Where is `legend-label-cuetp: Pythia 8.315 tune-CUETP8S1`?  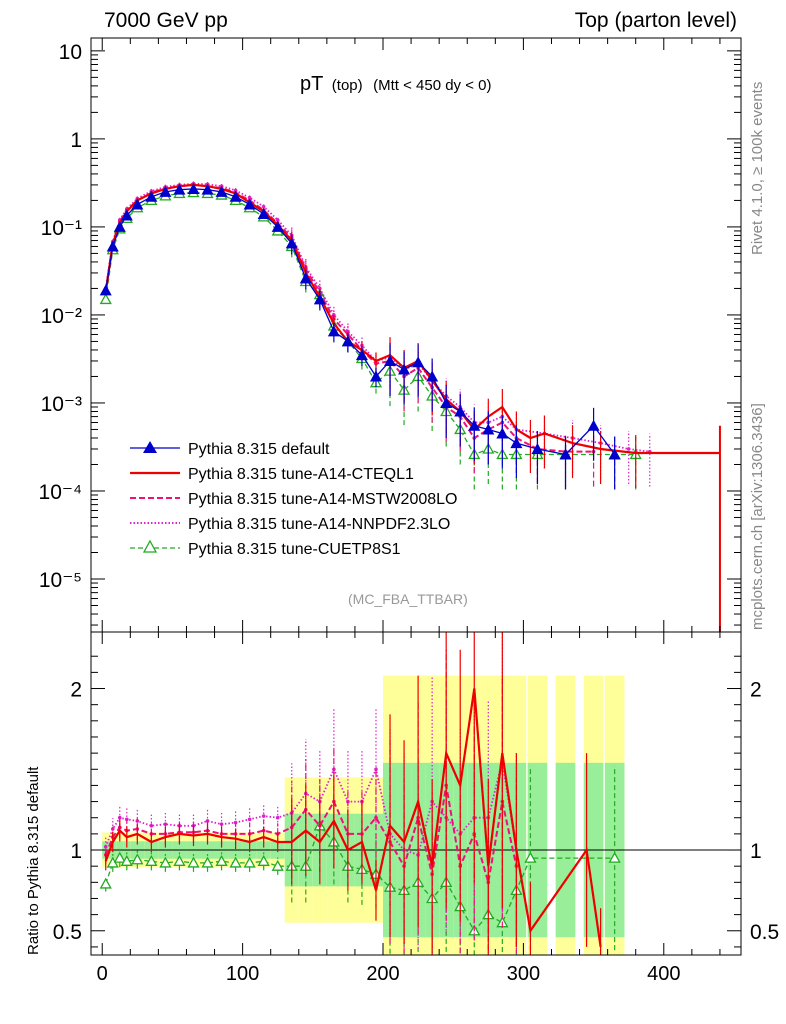 legend-label-cuetp: Pythia 8.315 tune-CUETP8S1 is located at coordinates (294, 549).